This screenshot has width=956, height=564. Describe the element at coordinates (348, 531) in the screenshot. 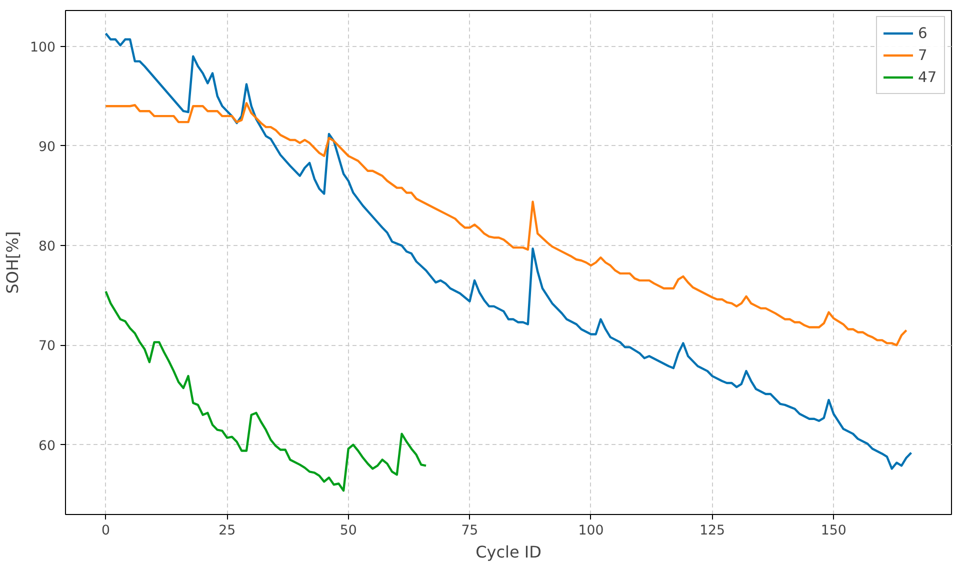

I see `x-tick-label: 50` at that location.